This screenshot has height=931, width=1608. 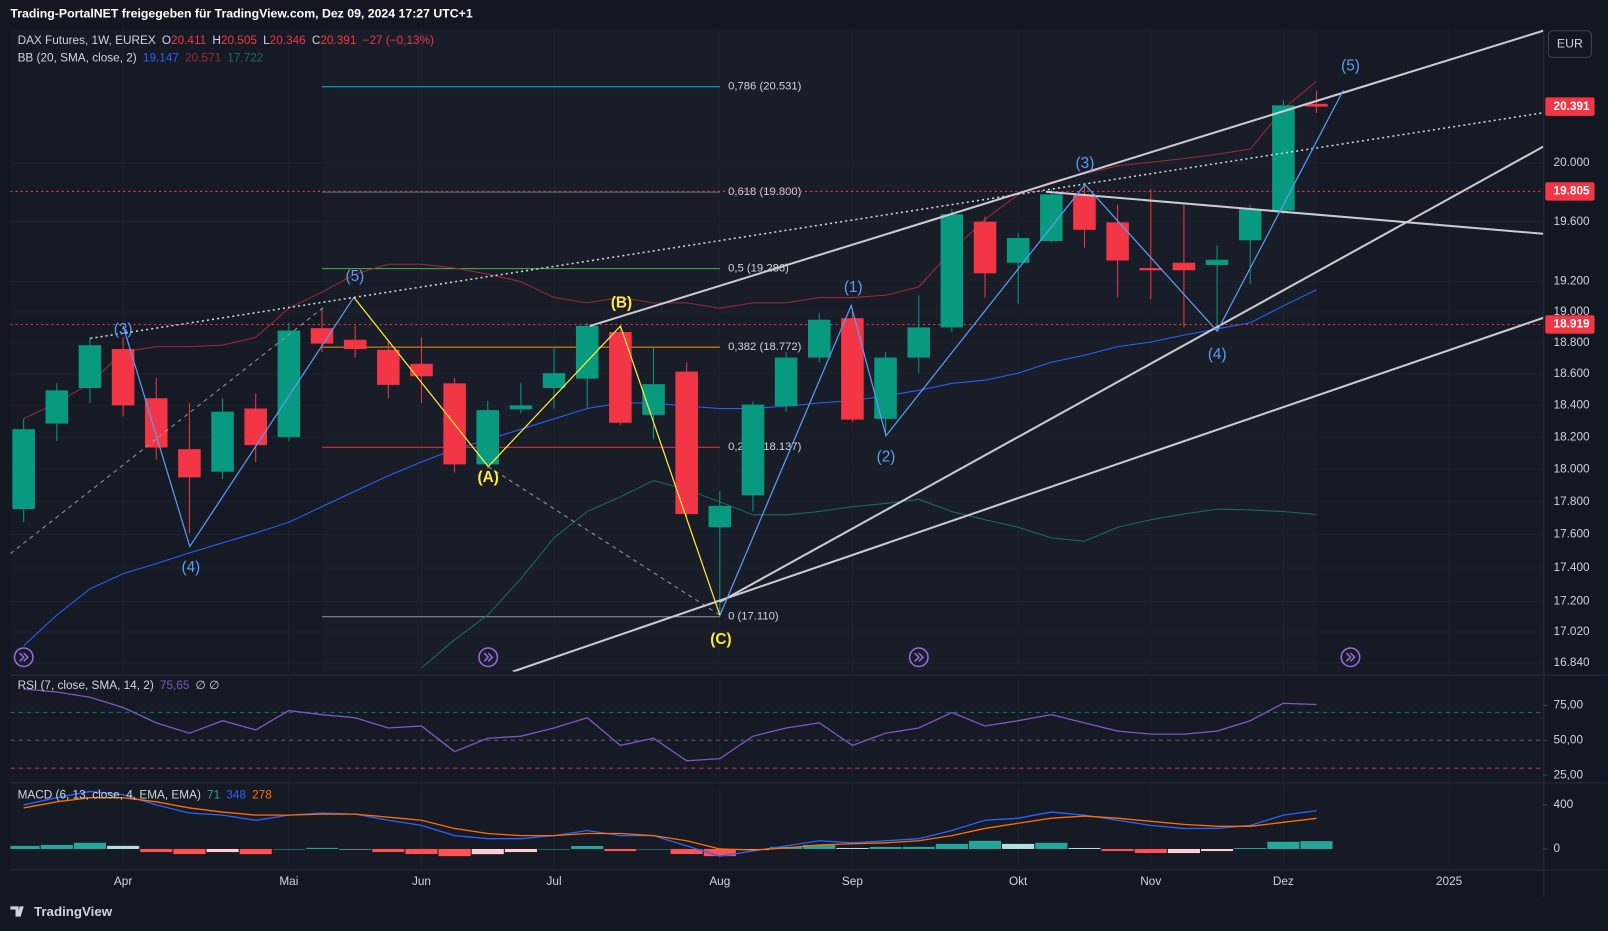 I want to click on wave-label: (5), so click(x=1350, y=66).